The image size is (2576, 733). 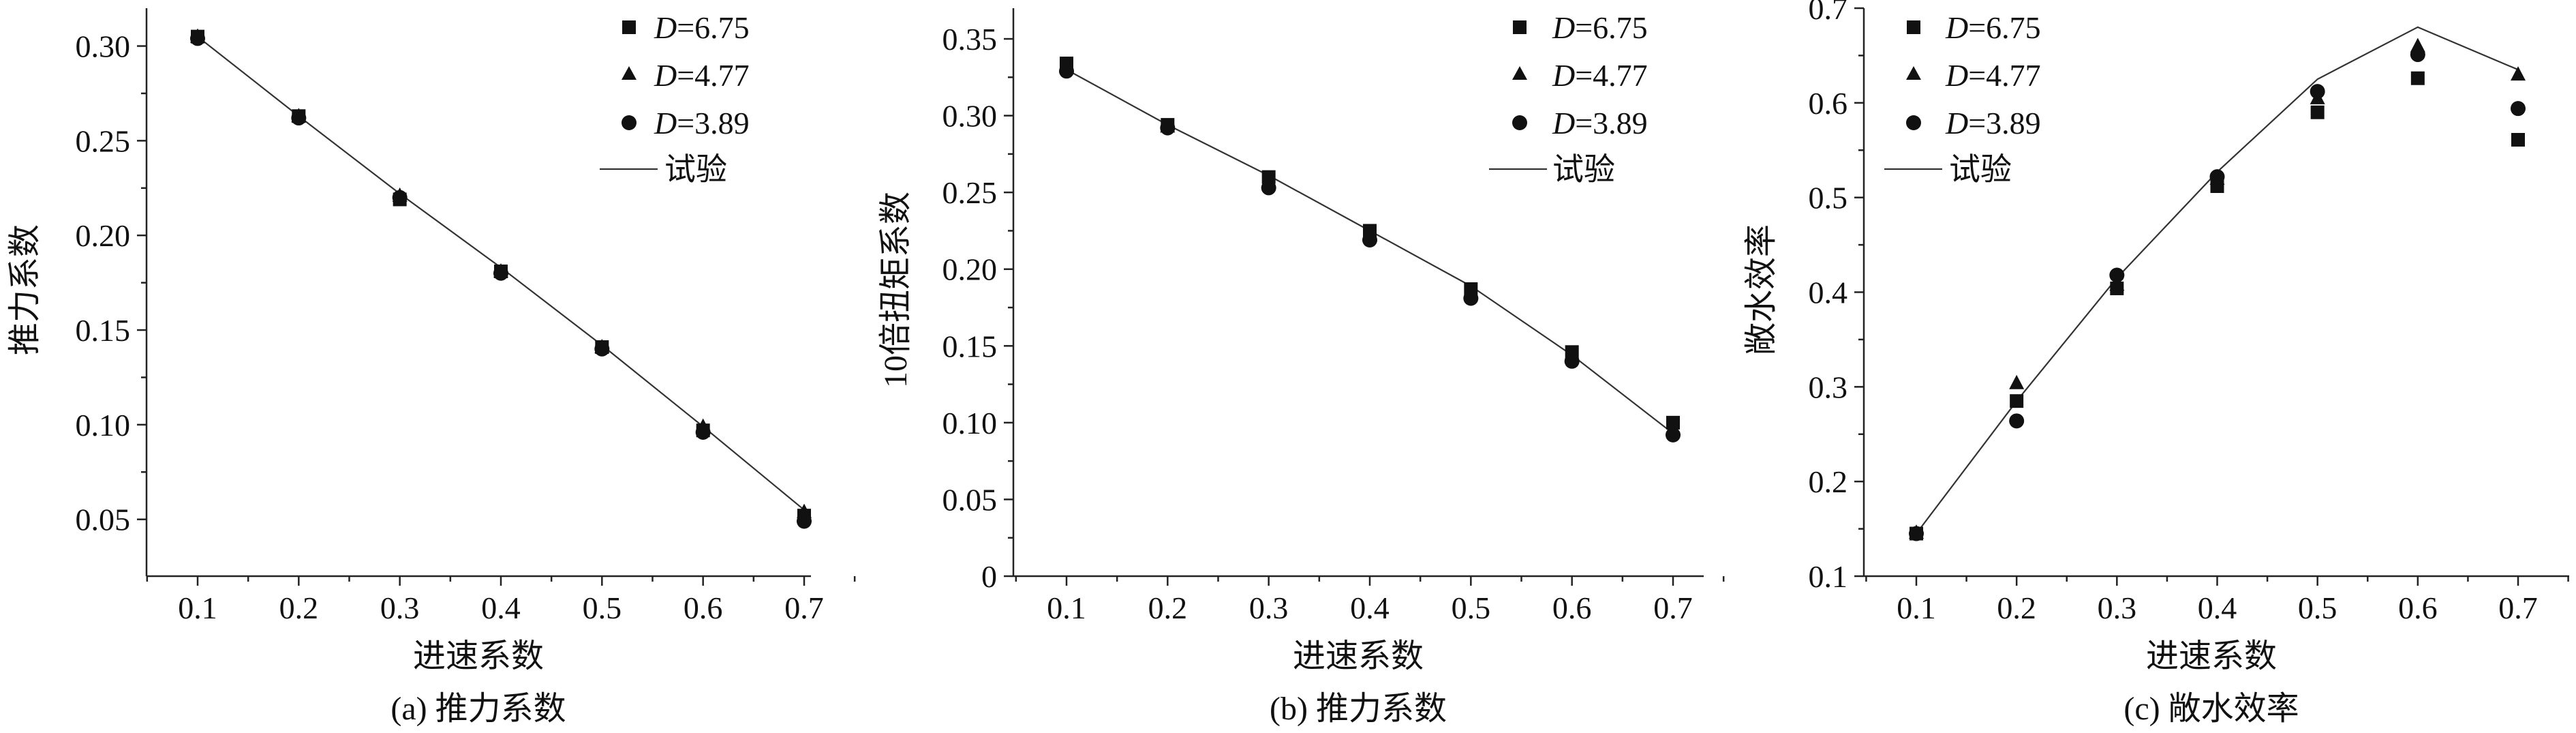 I want to click on y-tick-label: 0.4, so click(x=1828, y=293).